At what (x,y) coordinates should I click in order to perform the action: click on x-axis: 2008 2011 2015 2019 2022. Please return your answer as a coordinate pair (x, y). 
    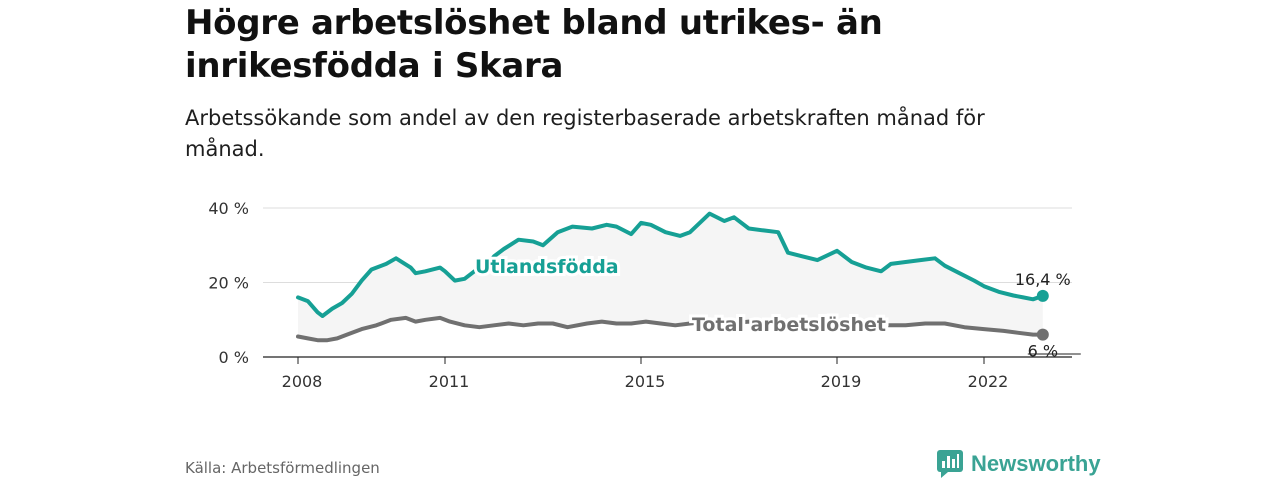
    Looking at the image, I should click on (667, 373).